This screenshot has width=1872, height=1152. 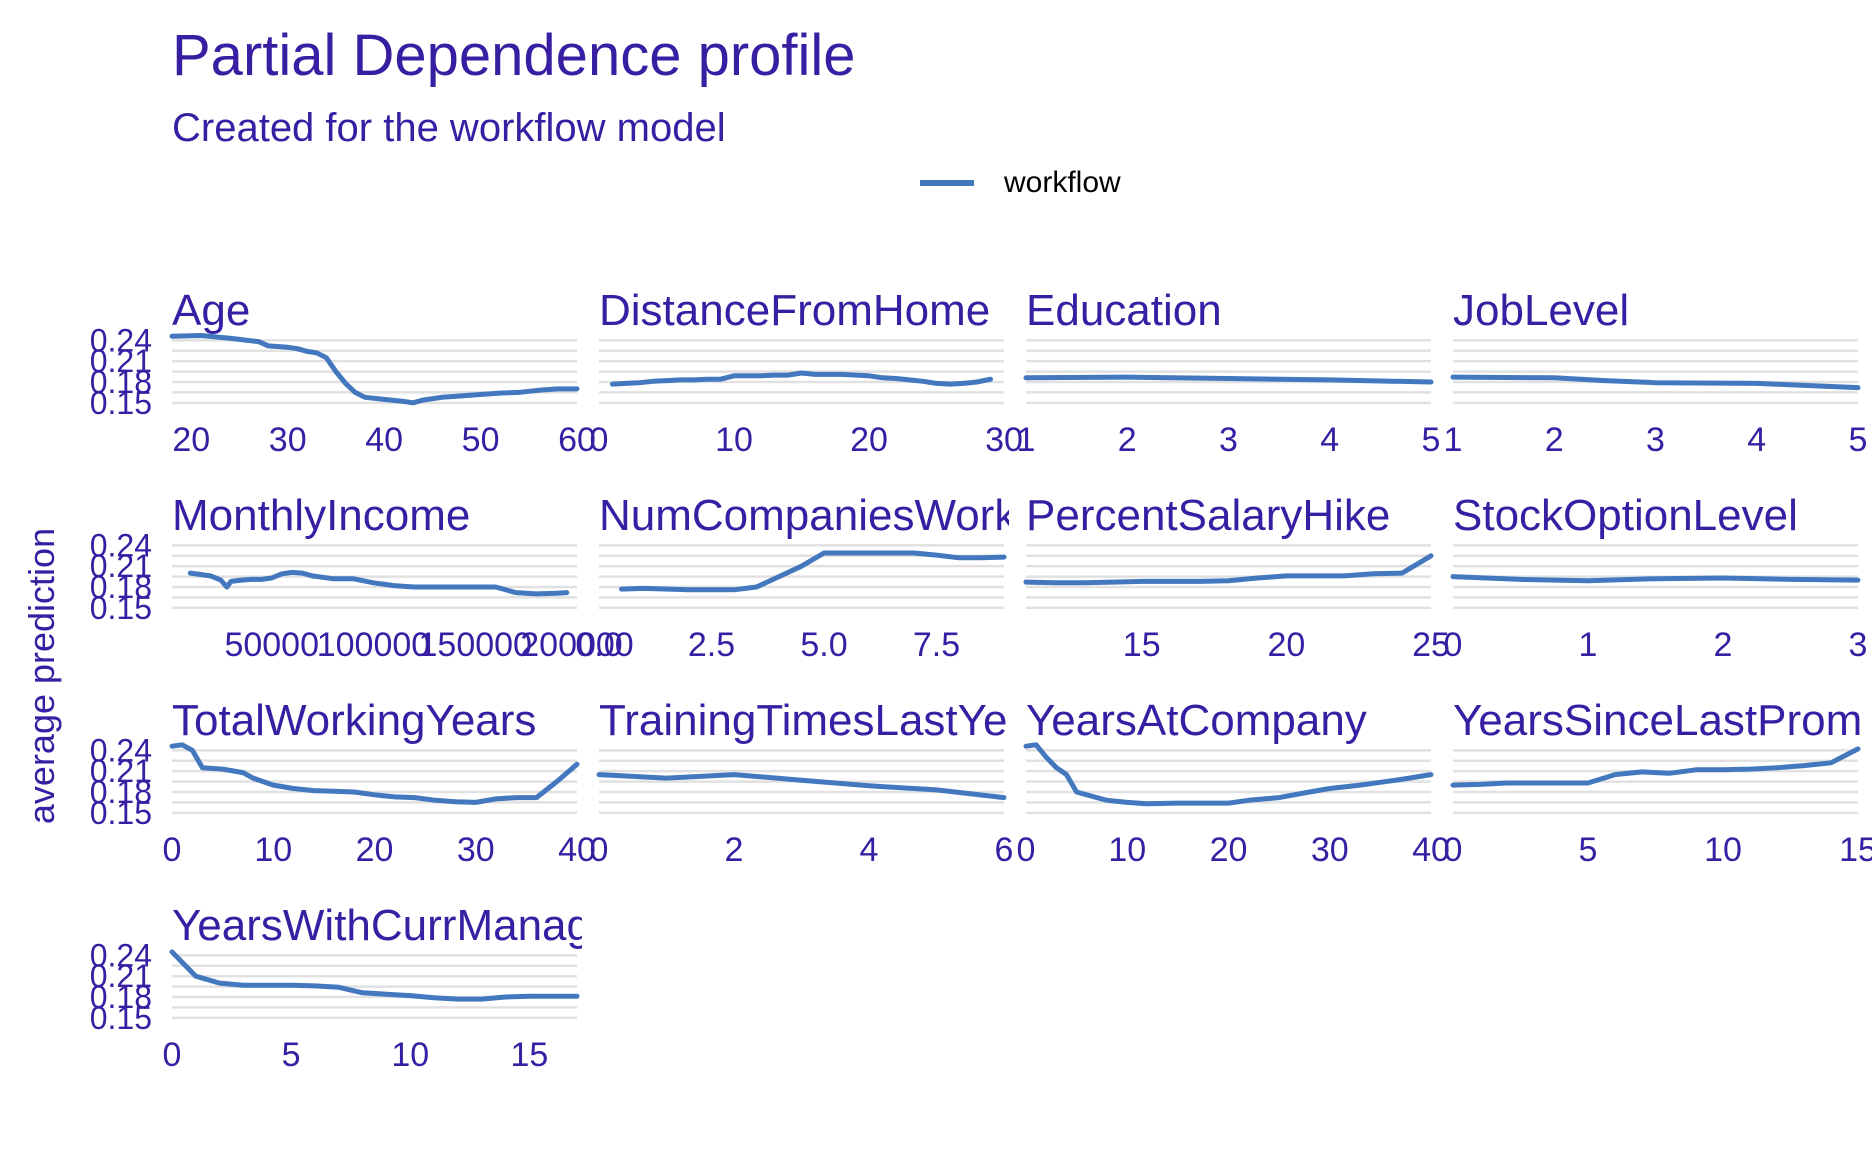 I want to click on x-tick-label: 150000, so click(x=475, y=645).